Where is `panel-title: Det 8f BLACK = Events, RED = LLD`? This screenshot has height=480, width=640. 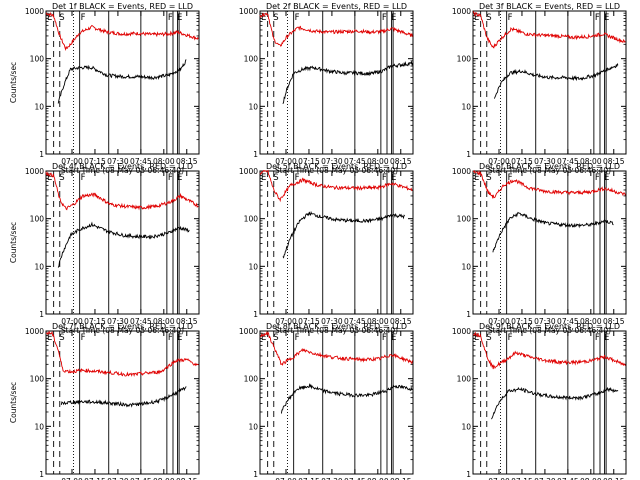
panel-title: Det 8f BLACK = Events, RED = LLD is located at coordinates (336, 326).